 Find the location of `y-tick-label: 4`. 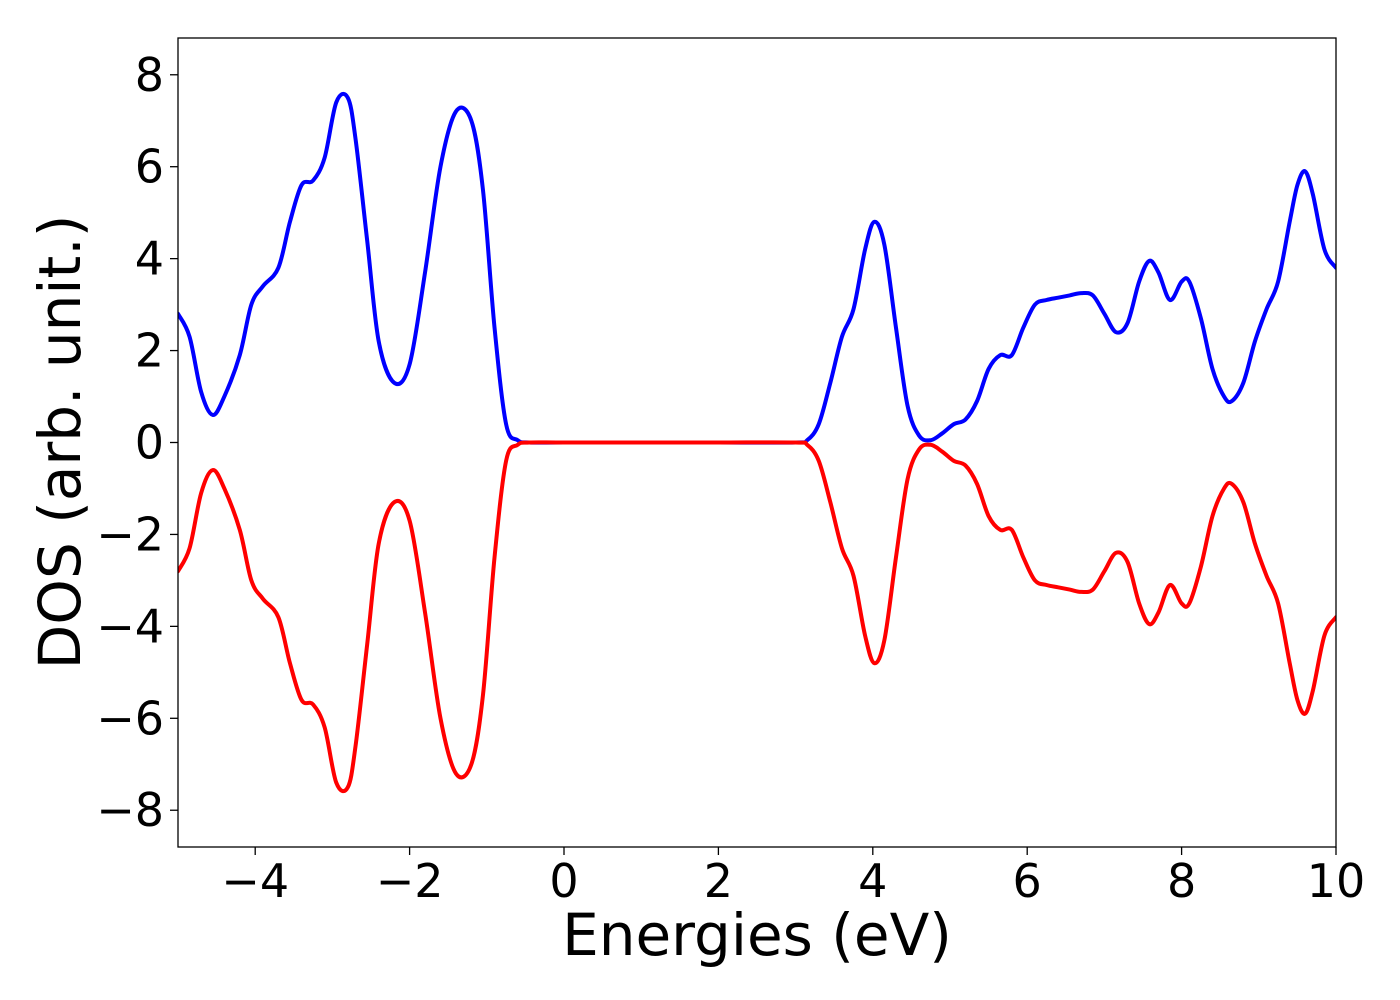

y-tick-label: 4 is located at coordinates (149, 259).